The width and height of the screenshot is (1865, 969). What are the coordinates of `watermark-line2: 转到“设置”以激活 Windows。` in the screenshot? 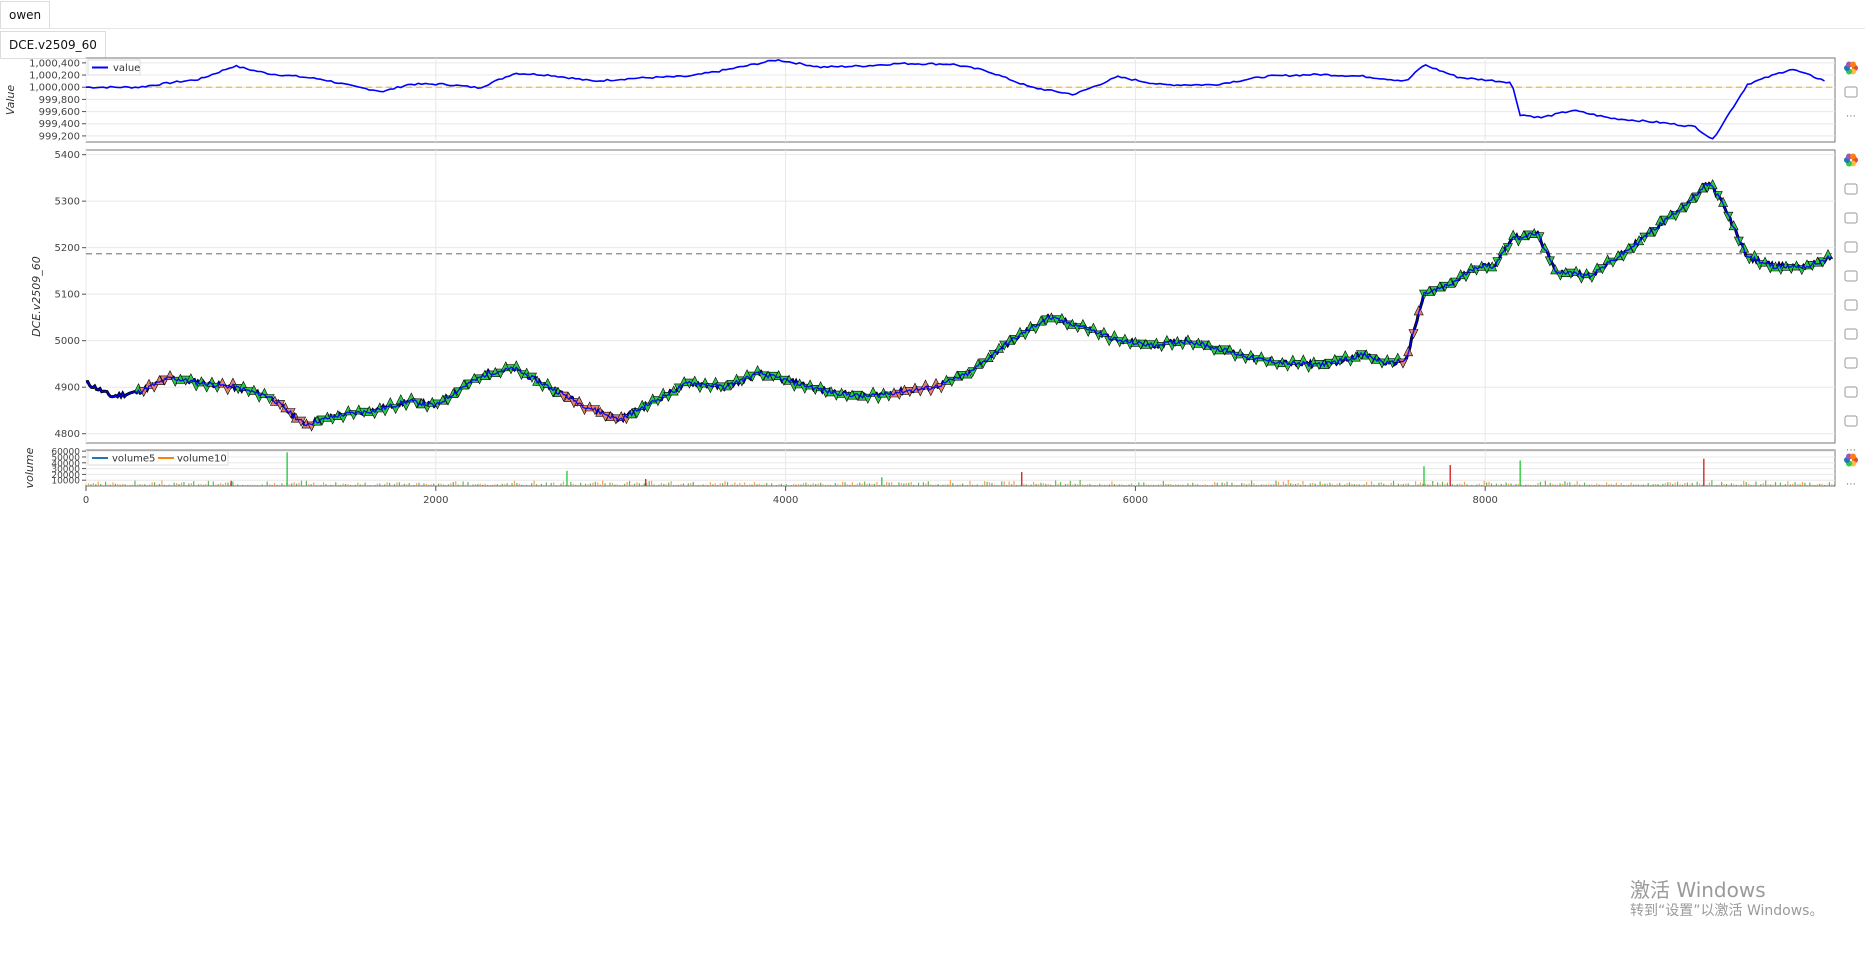 It's located at (1727, 911).